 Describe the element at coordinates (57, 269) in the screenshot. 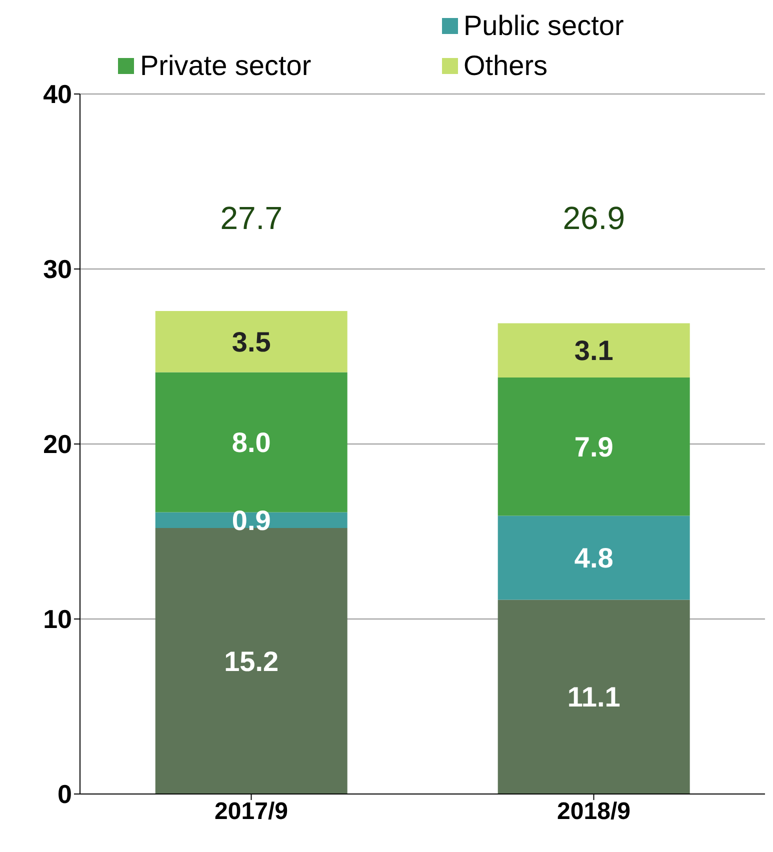

I see `y-tick-label: 30` at that location.